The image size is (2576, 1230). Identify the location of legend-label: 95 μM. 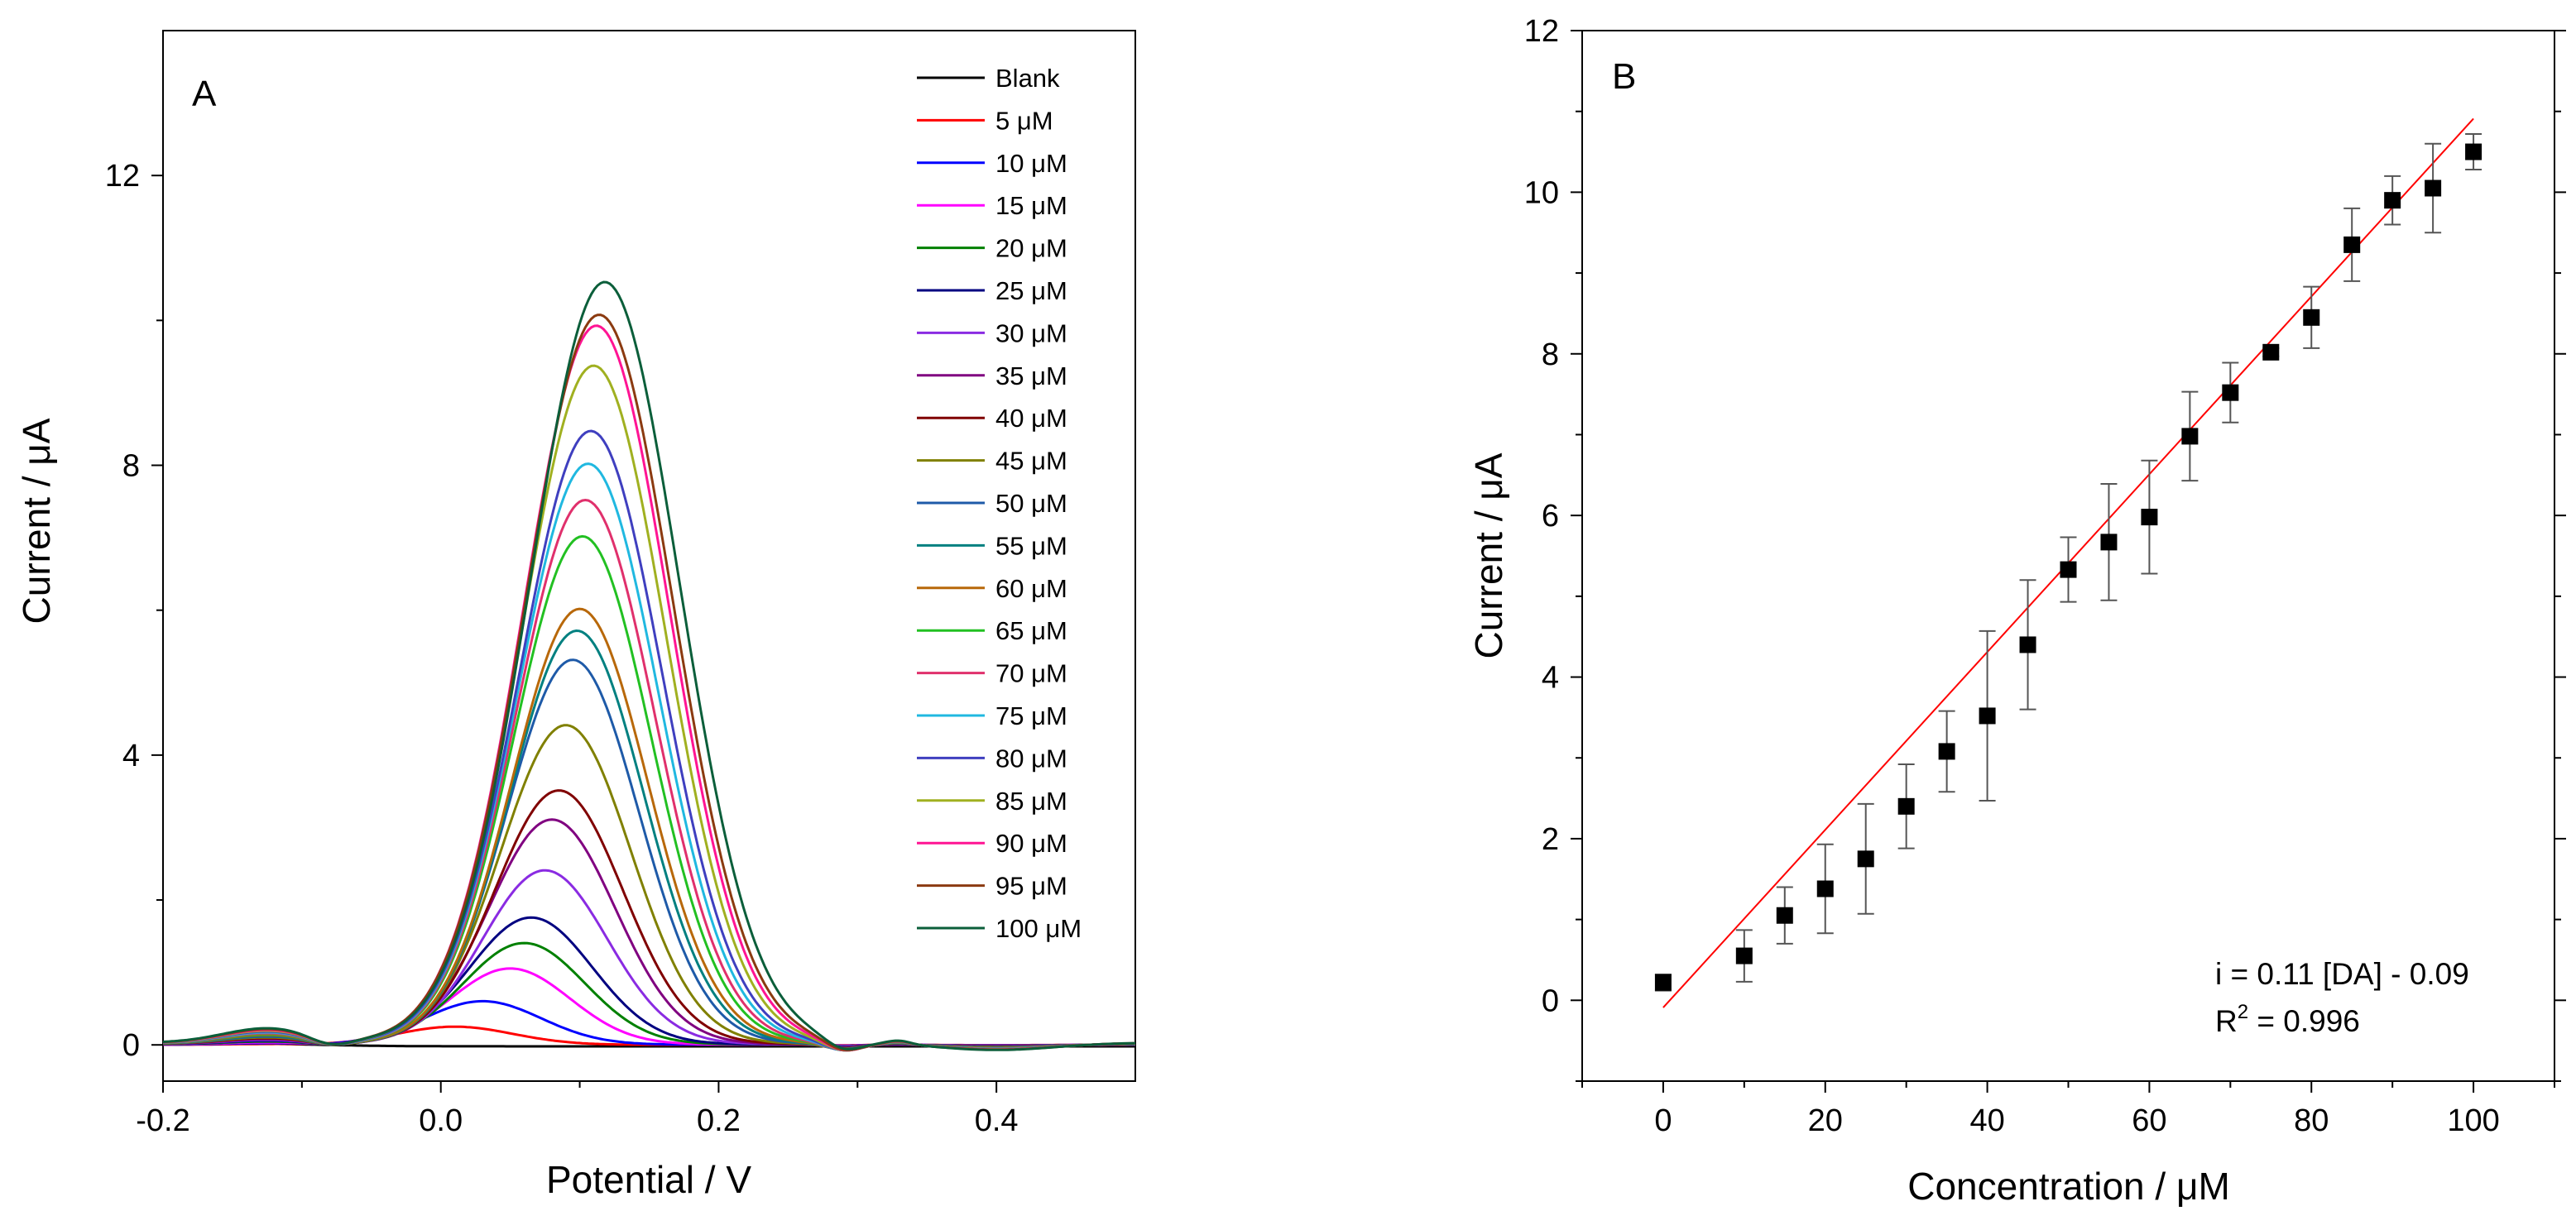
(1031, 886).